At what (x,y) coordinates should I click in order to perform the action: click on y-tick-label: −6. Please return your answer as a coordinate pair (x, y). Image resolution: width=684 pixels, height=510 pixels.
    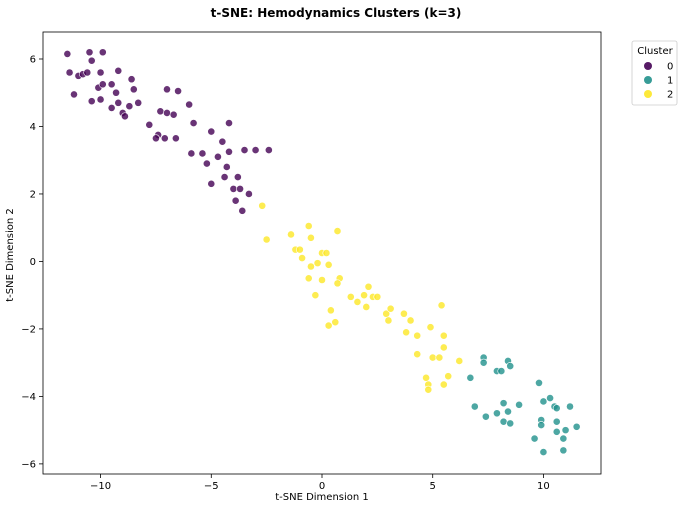
    Looking at the image, I should click on (28, 464).